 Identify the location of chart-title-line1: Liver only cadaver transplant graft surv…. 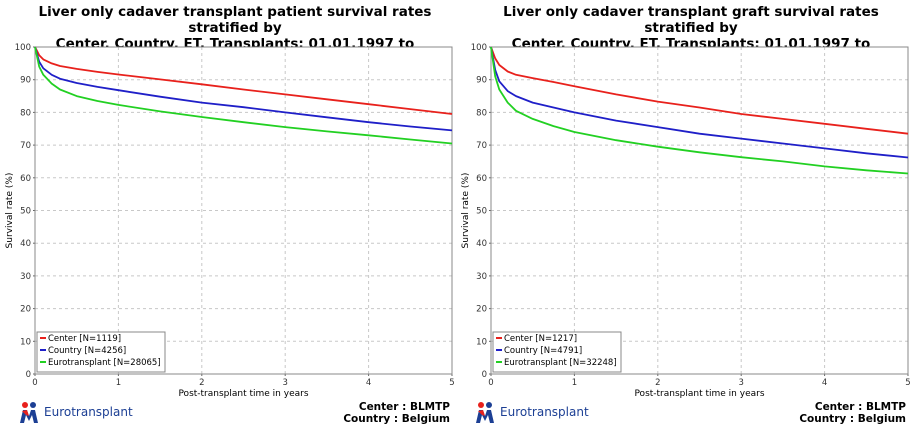
(691, 20).